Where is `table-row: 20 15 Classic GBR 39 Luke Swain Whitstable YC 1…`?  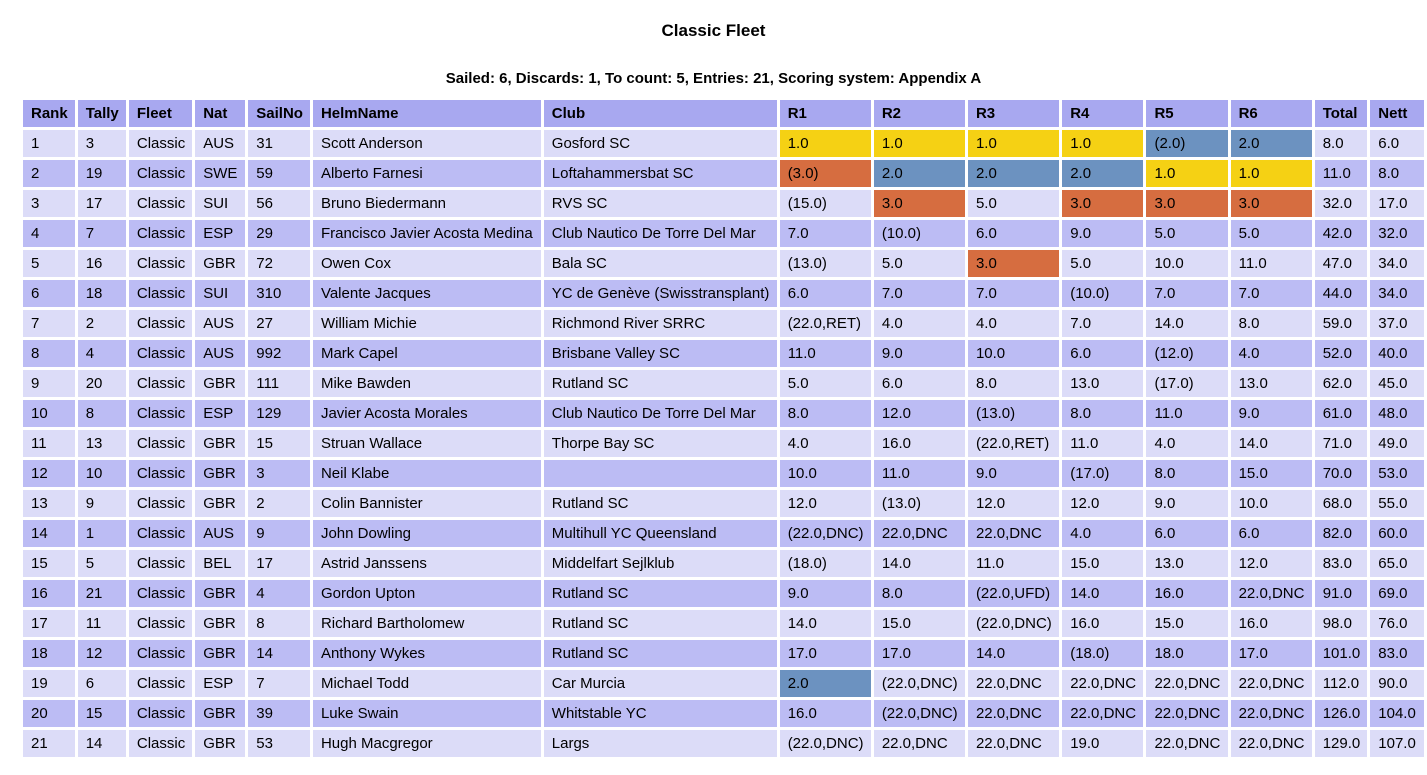
table-row: 20 15 Classic GBR 39 Luke Swain Whitstable YC 1… is located at coordinates (723, 713).